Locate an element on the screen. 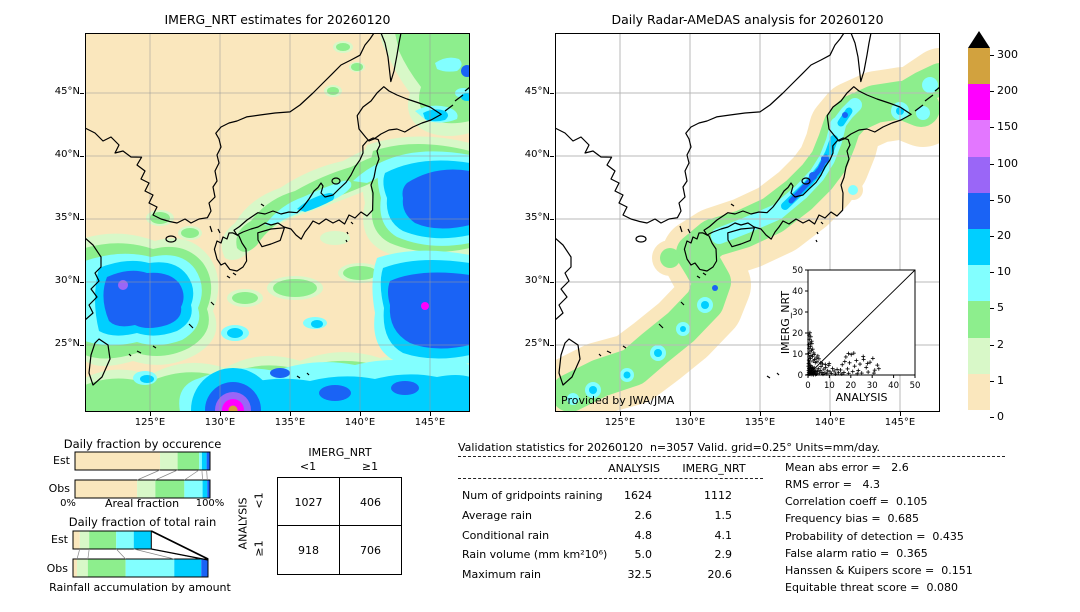 Image resolution: width=1080 pixels, height=612 pixels. contingency-col-label-0: <1 is located at coordinates (308, 466).